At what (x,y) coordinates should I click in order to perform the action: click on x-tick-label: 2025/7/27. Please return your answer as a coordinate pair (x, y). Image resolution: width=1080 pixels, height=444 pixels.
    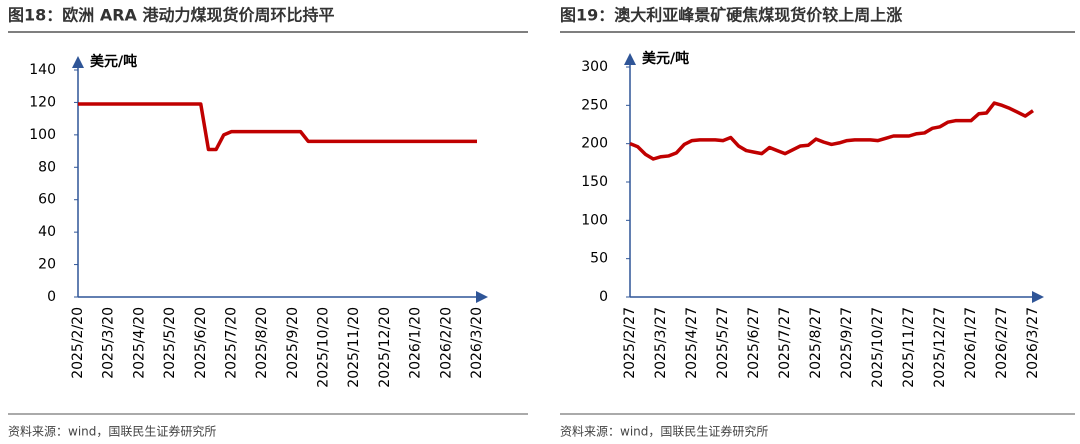
    Looking at the image, I should click on (785, 343).